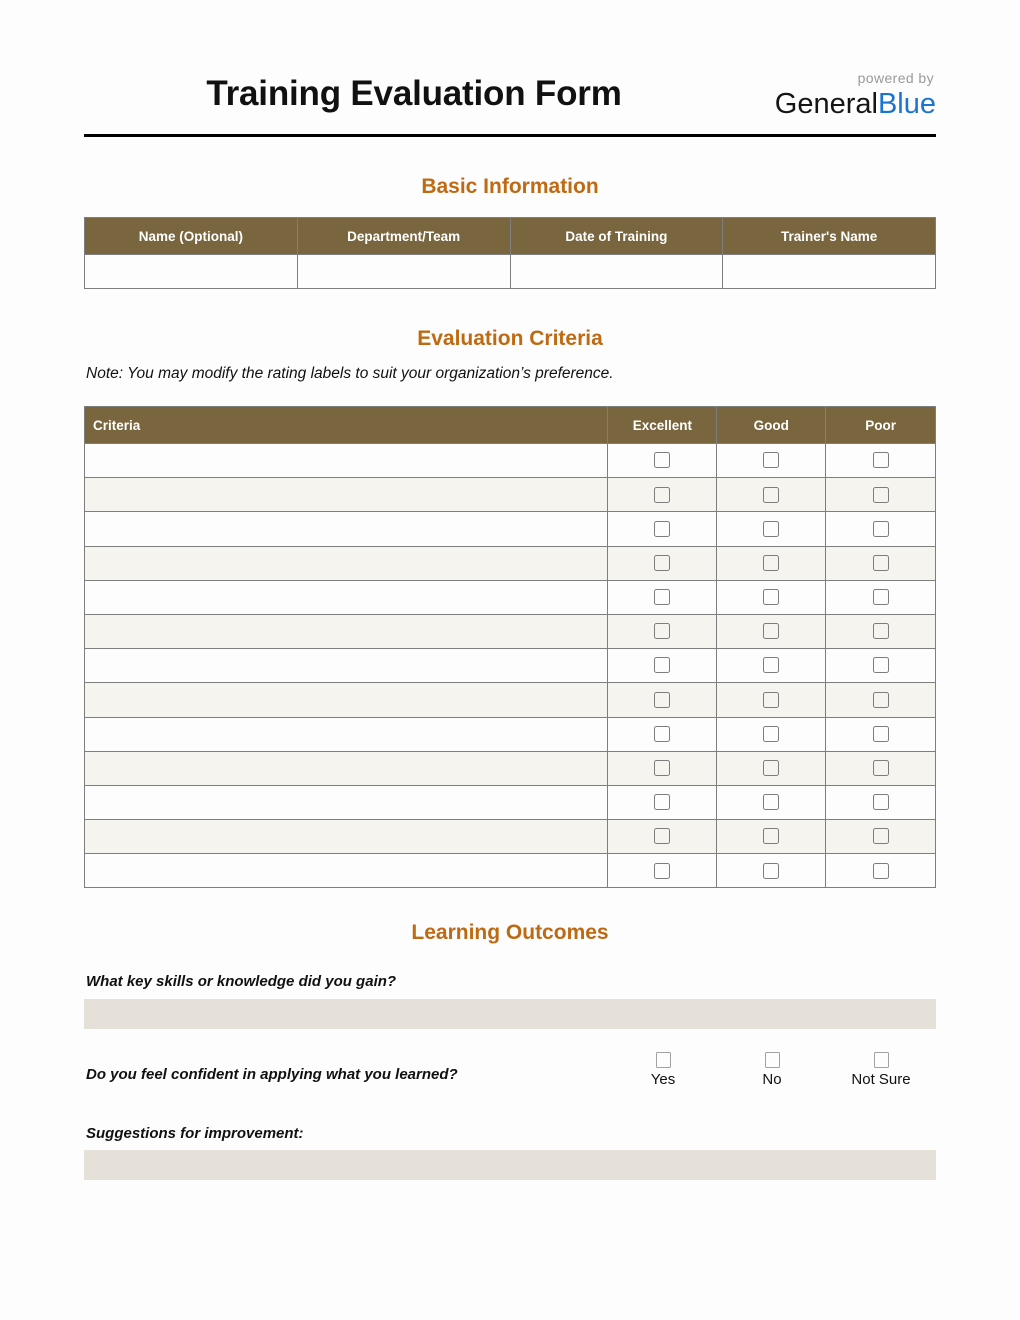 The width and height of the screenshot is (1020, 1320). I want to click on answer-field-suggestions, so click(510, 1165).